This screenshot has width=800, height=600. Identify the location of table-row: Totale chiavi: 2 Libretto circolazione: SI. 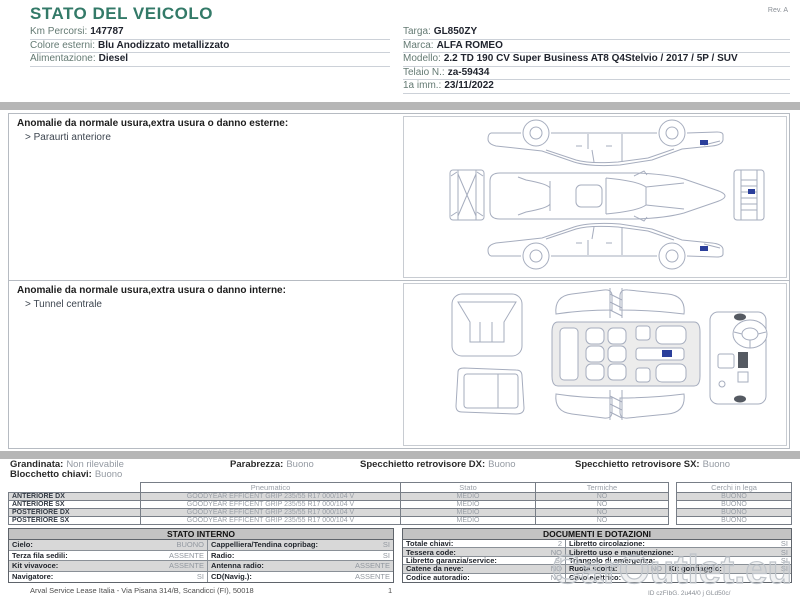
(597, 544).